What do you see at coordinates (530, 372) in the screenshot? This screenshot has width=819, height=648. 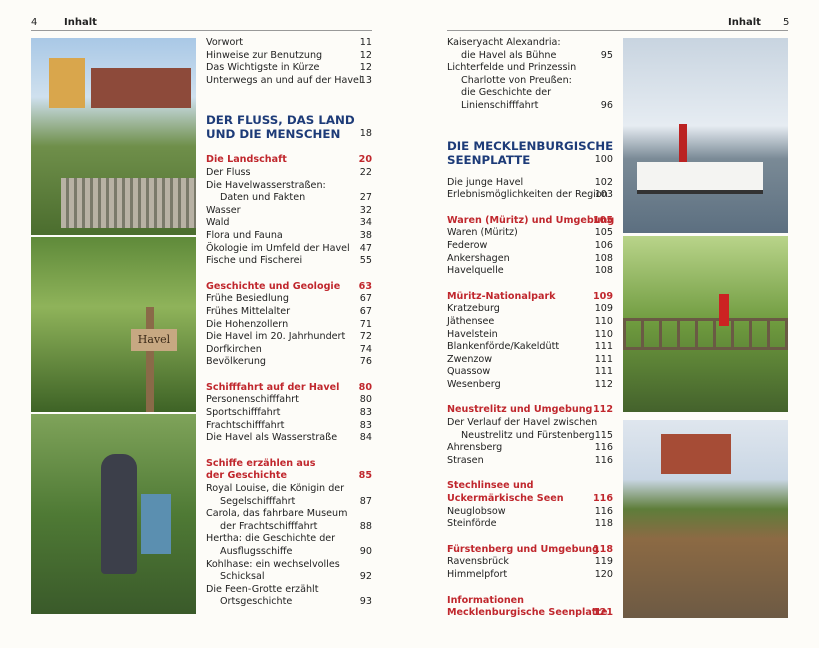 I see `entry-line: Quassow 111` at bounding box center [530, 372].